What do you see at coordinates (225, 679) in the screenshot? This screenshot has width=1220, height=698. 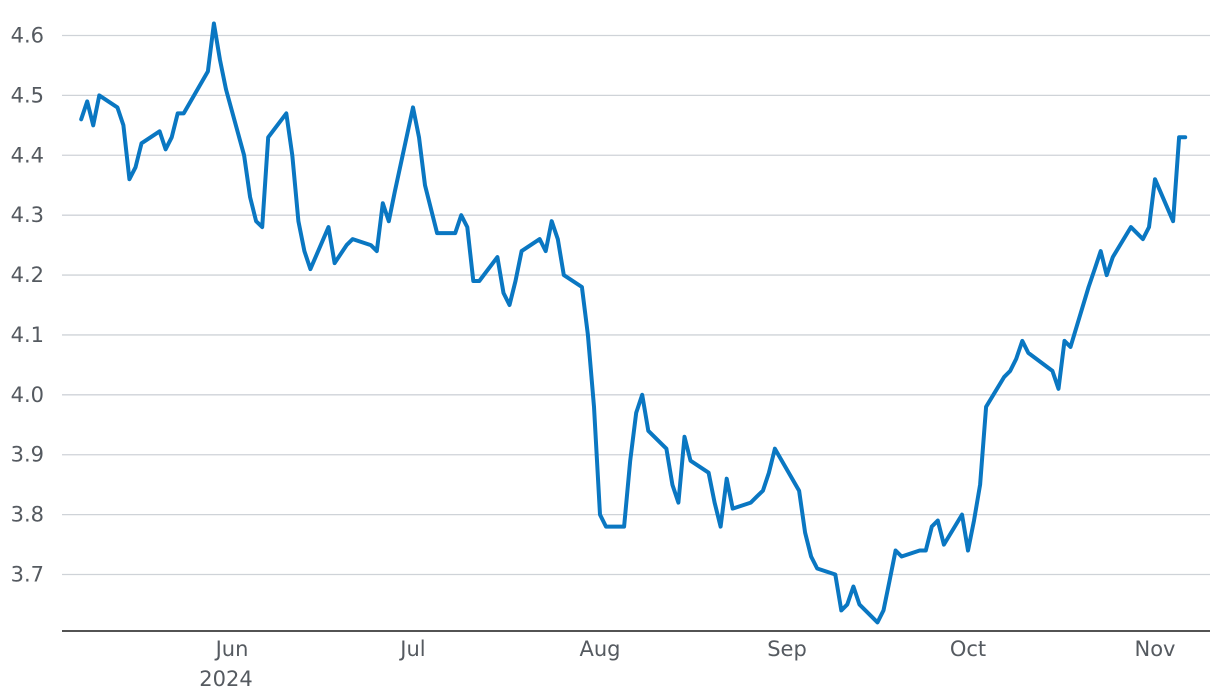 I see `x-tick-year-label: 2024` at bounding box center [225, 679].